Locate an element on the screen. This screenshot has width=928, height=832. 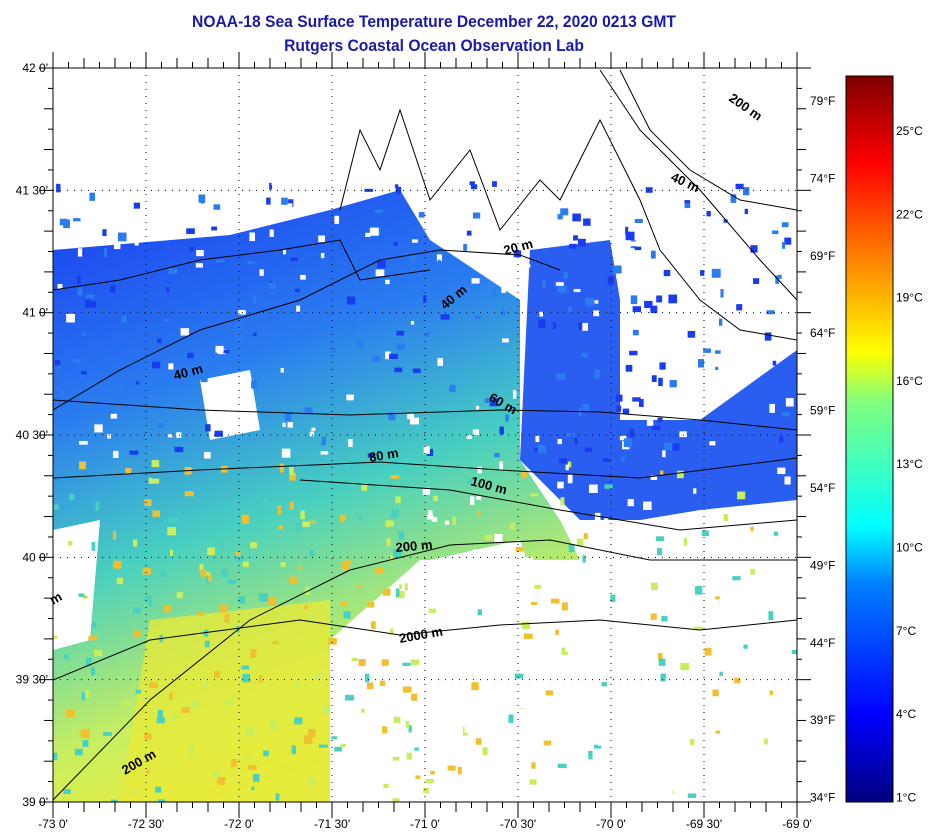
celsius-label: 25°C is located at coordinates (909, 131).